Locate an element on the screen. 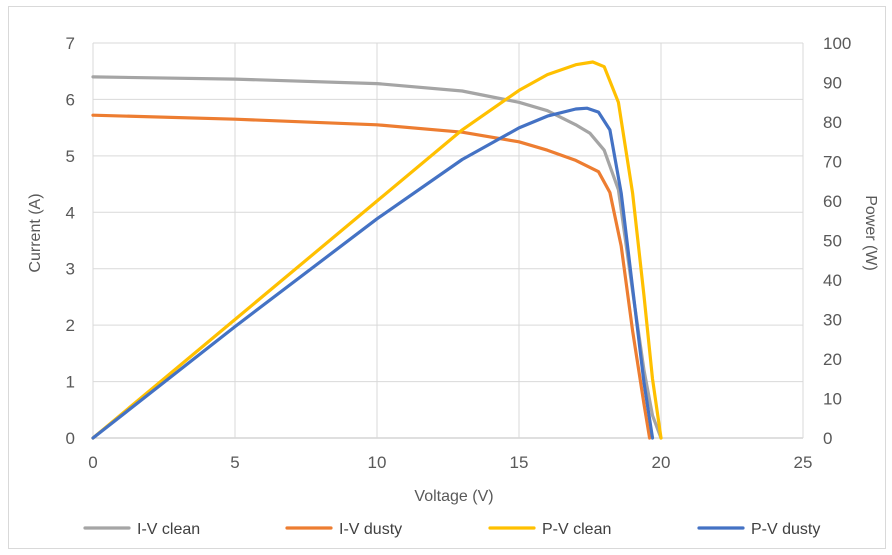  y2-tick-label-3: 30 is located at coordinates (832, 320).